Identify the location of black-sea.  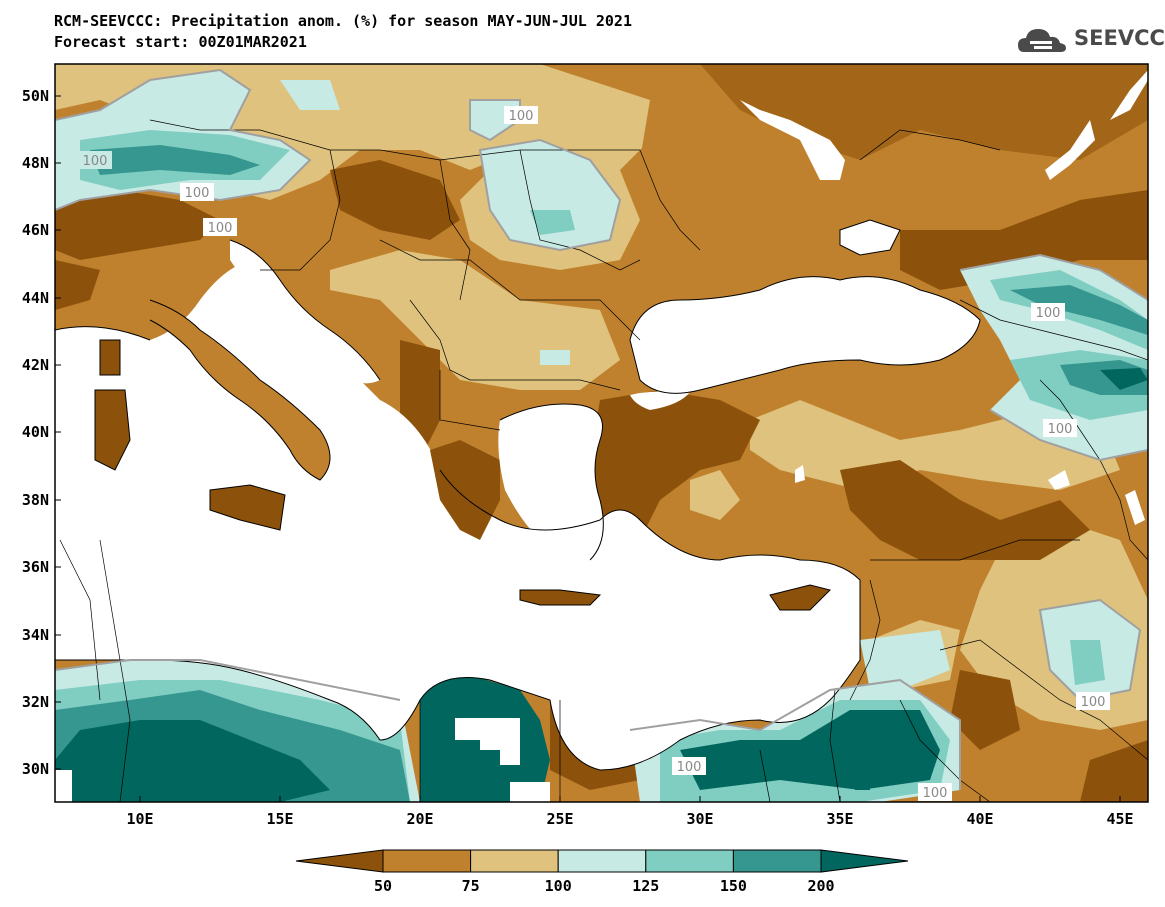
(805, 335).